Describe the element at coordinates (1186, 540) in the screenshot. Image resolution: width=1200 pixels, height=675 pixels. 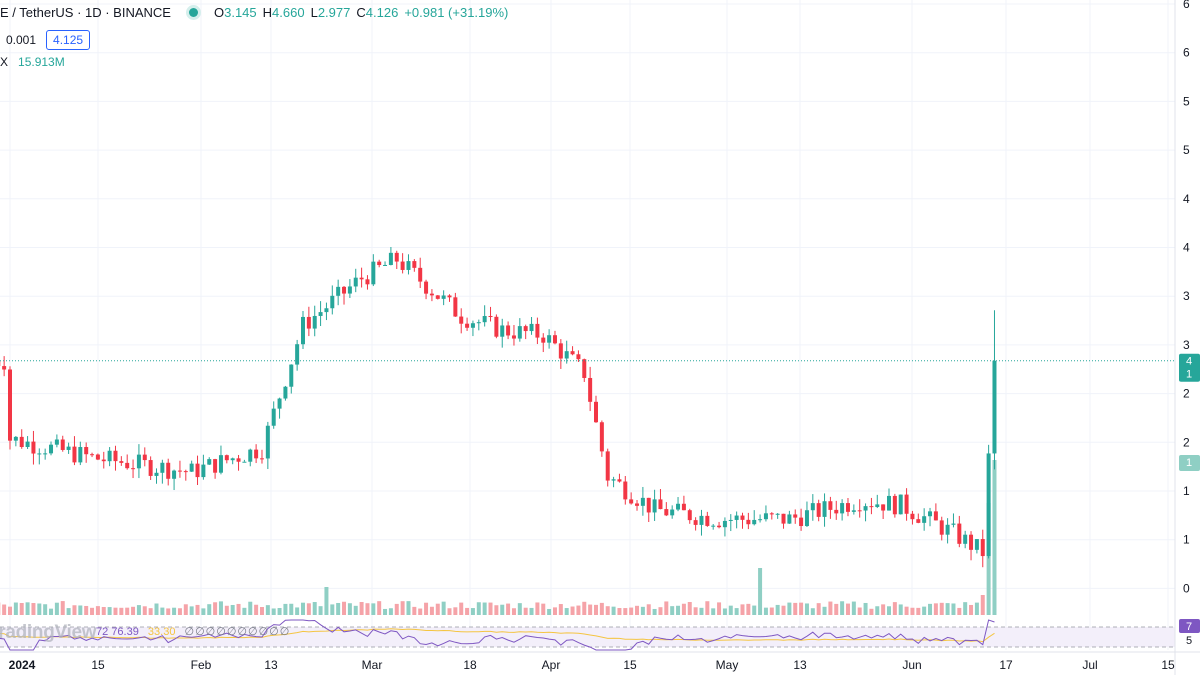
I see `y-axis-label: 1` at that location.